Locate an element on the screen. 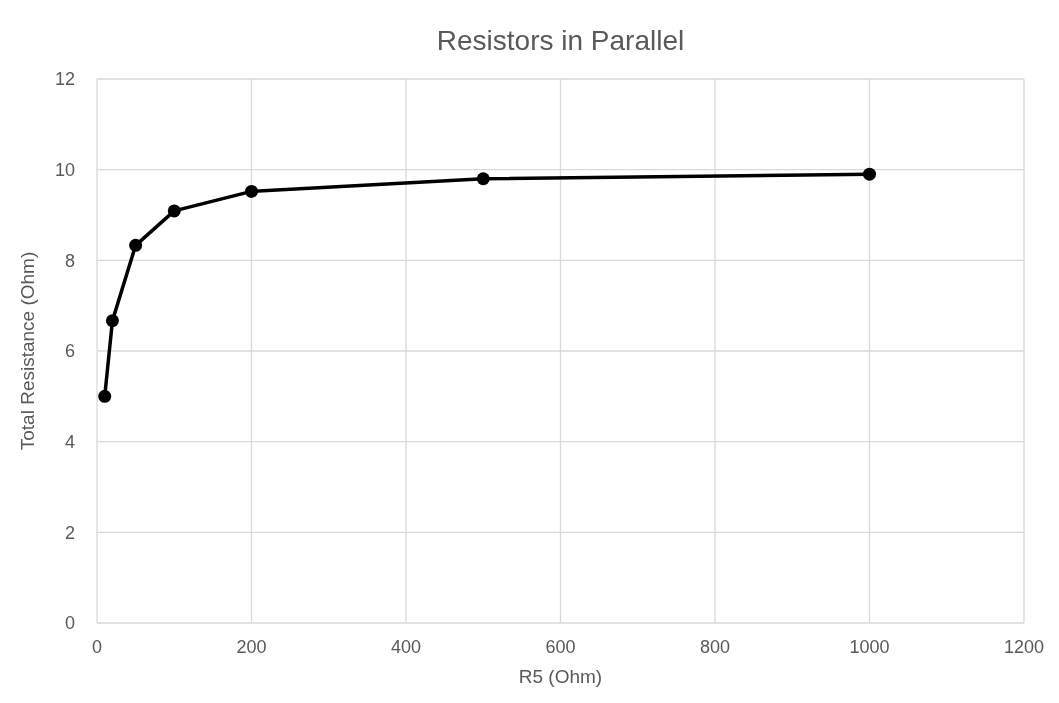 The image size is (1059, 703). x-tick-label: 1000 is located at coordinates (869, 647).